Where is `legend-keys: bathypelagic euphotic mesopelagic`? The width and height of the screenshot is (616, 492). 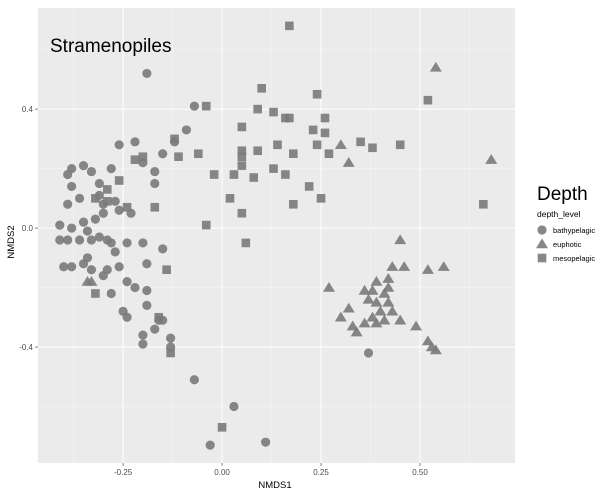
legend-keys: bathypelagic euphotic mesopelagic is located at coordinates (565, 244).